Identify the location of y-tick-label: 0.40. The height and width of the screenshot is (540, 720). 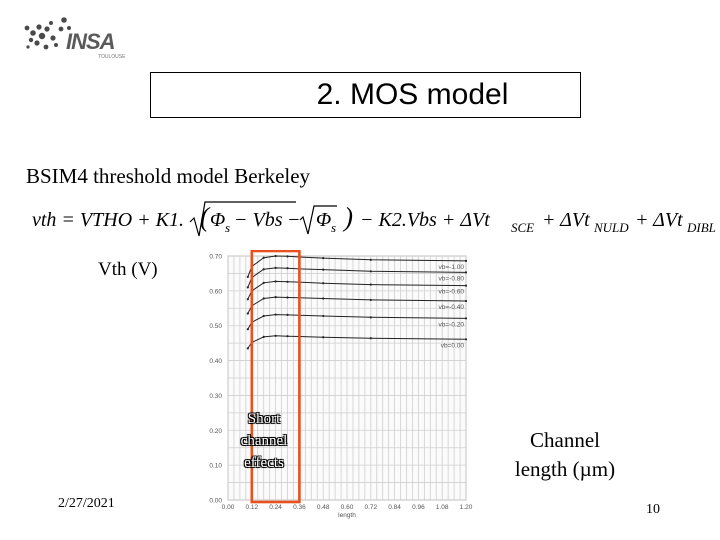
(215, 361).